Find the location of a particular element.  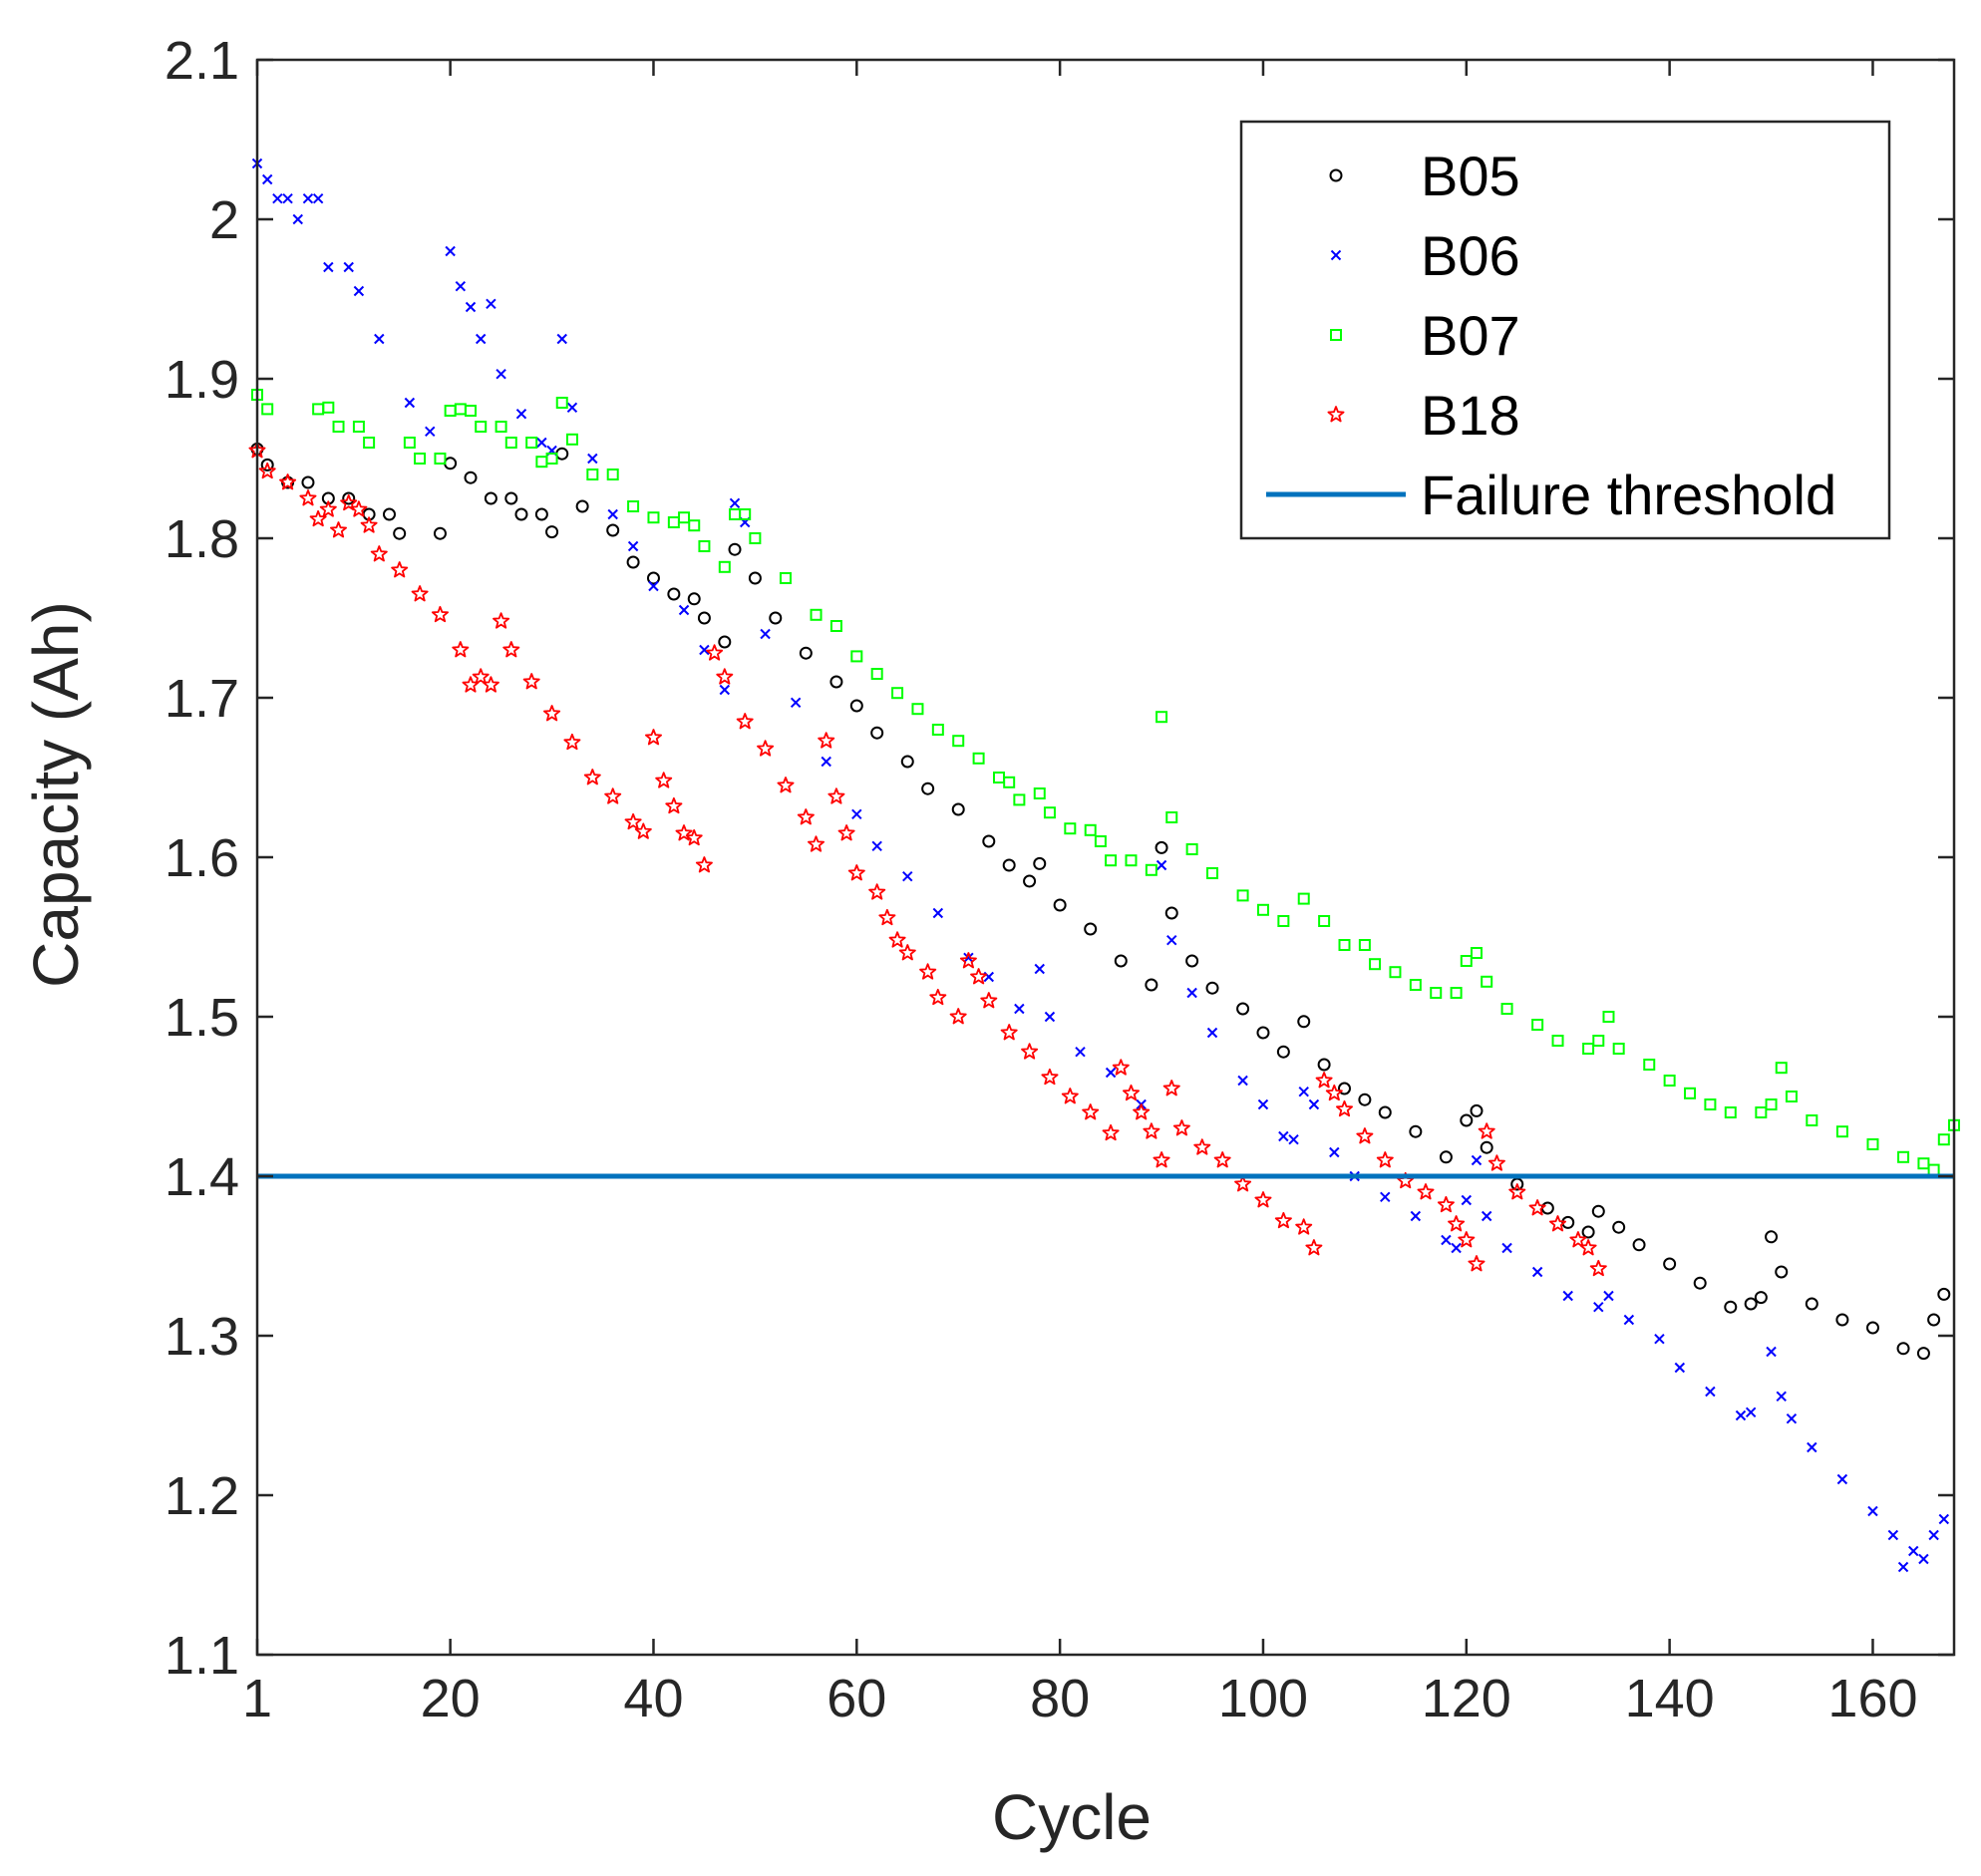

x-tick-label: 120 is located at coordinates (1467, 1699).